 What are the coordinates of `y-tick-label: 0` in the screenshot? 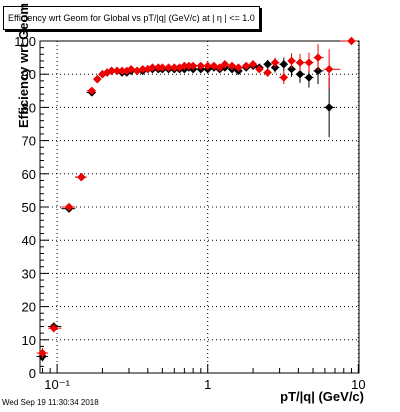 It's located at (32, 373).